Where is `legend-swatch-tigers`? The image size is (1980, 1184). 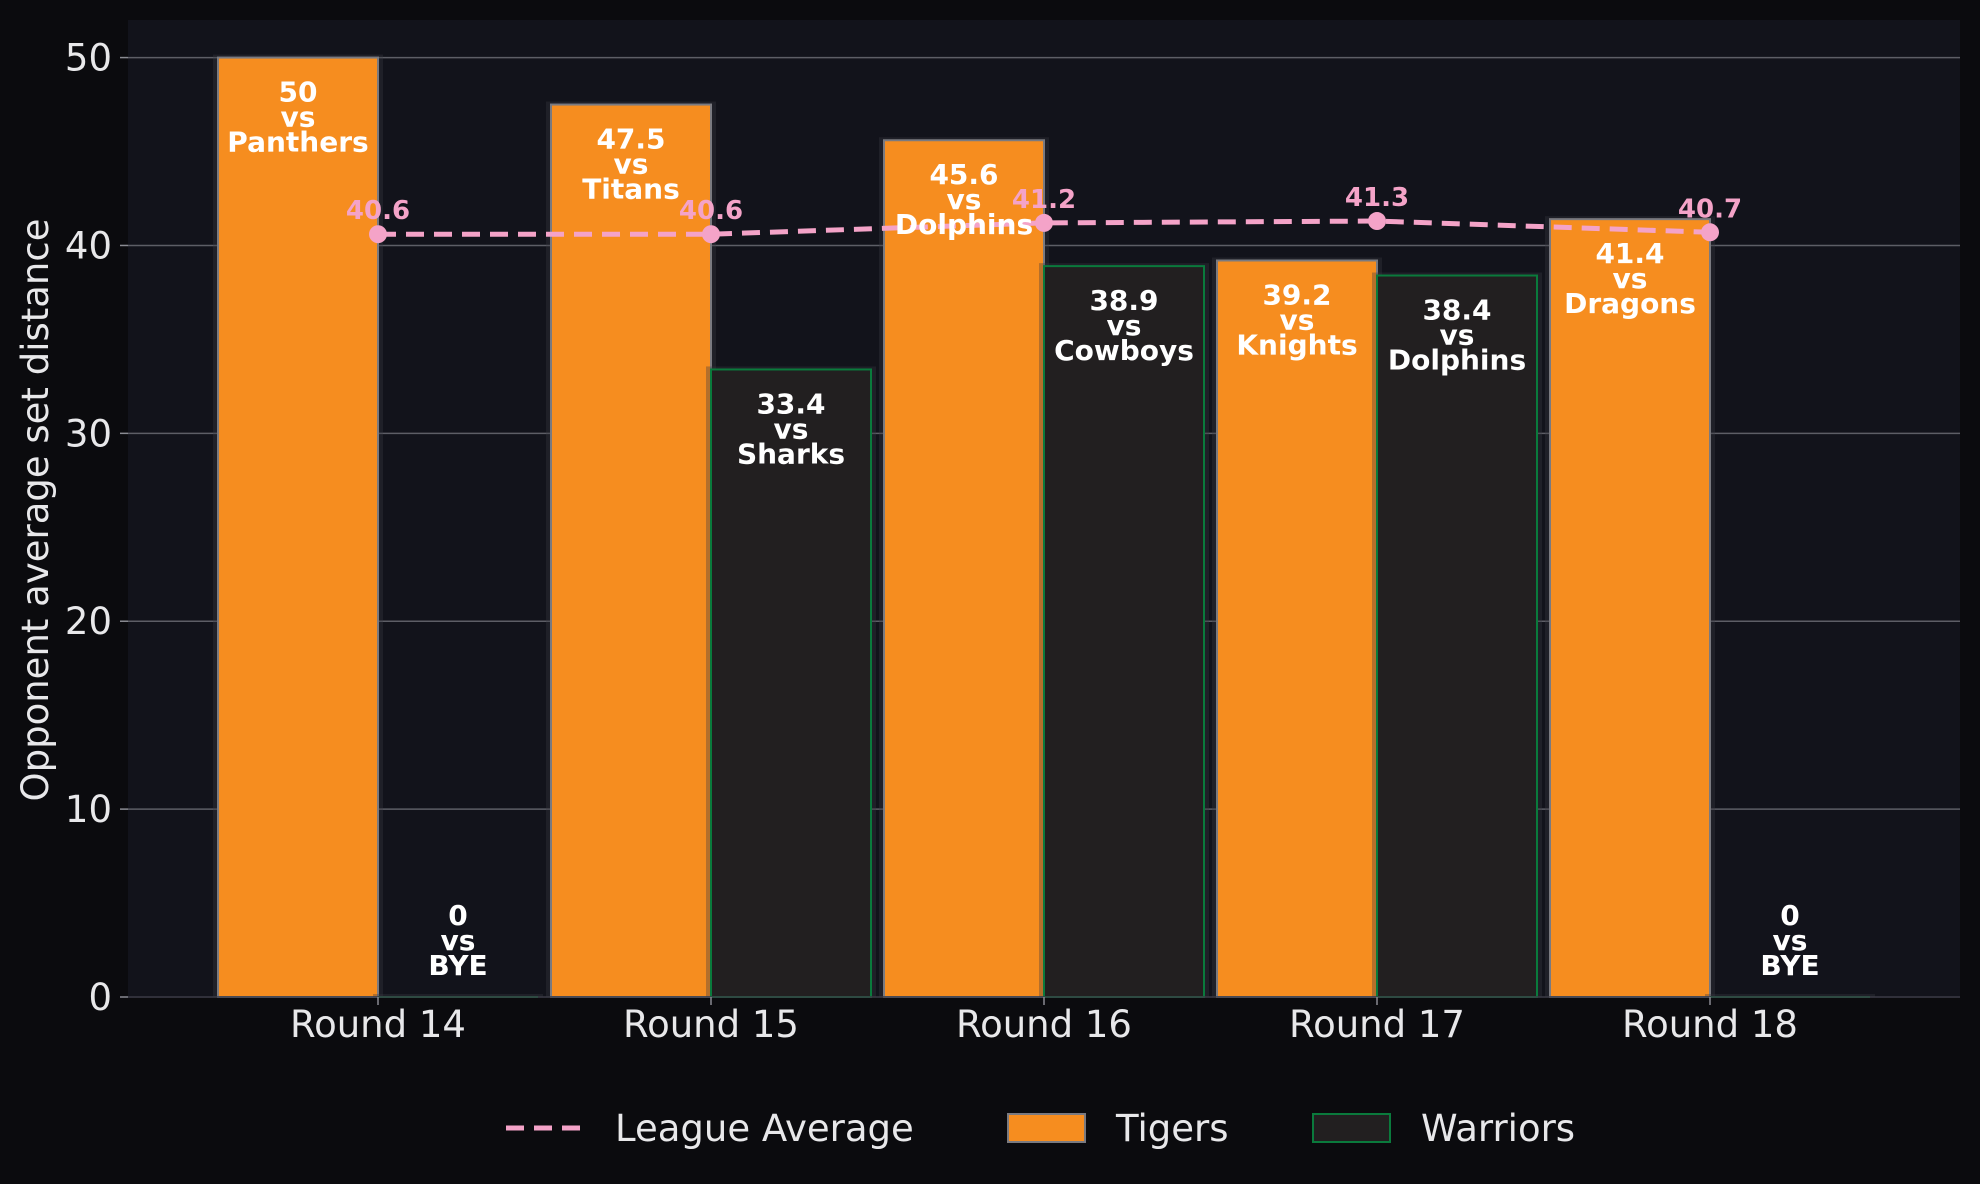
legend-swatch-tigers is located at coordinates (1046, 1128).